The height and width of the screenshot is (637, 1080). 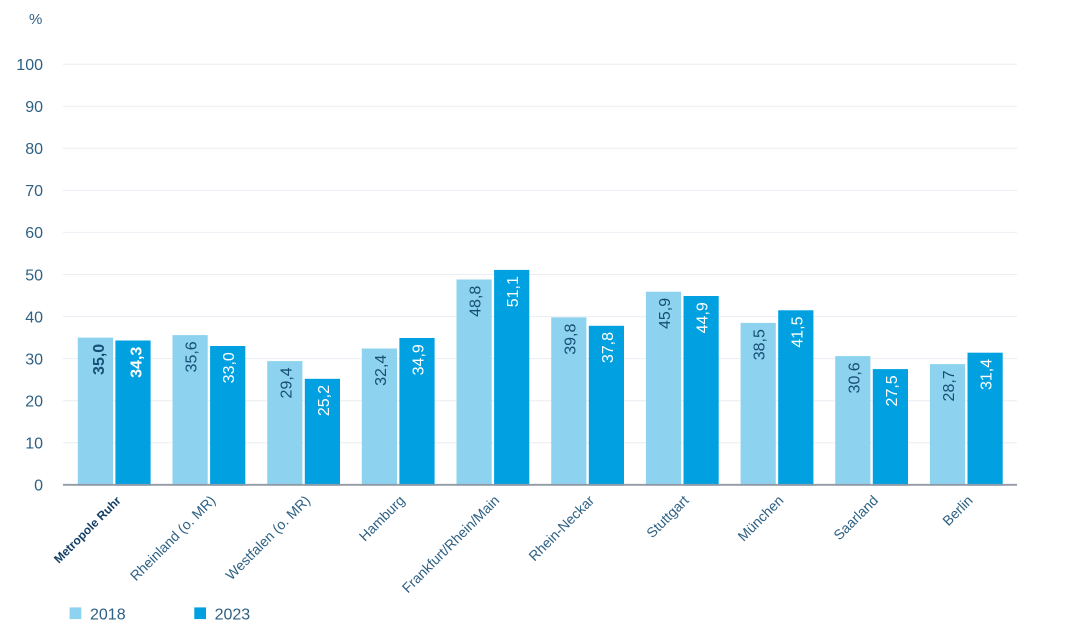 What do you see at coordinates (34, 149) in the screenshot?
I see `svg-text: 80` at bounding box center [34, 149].